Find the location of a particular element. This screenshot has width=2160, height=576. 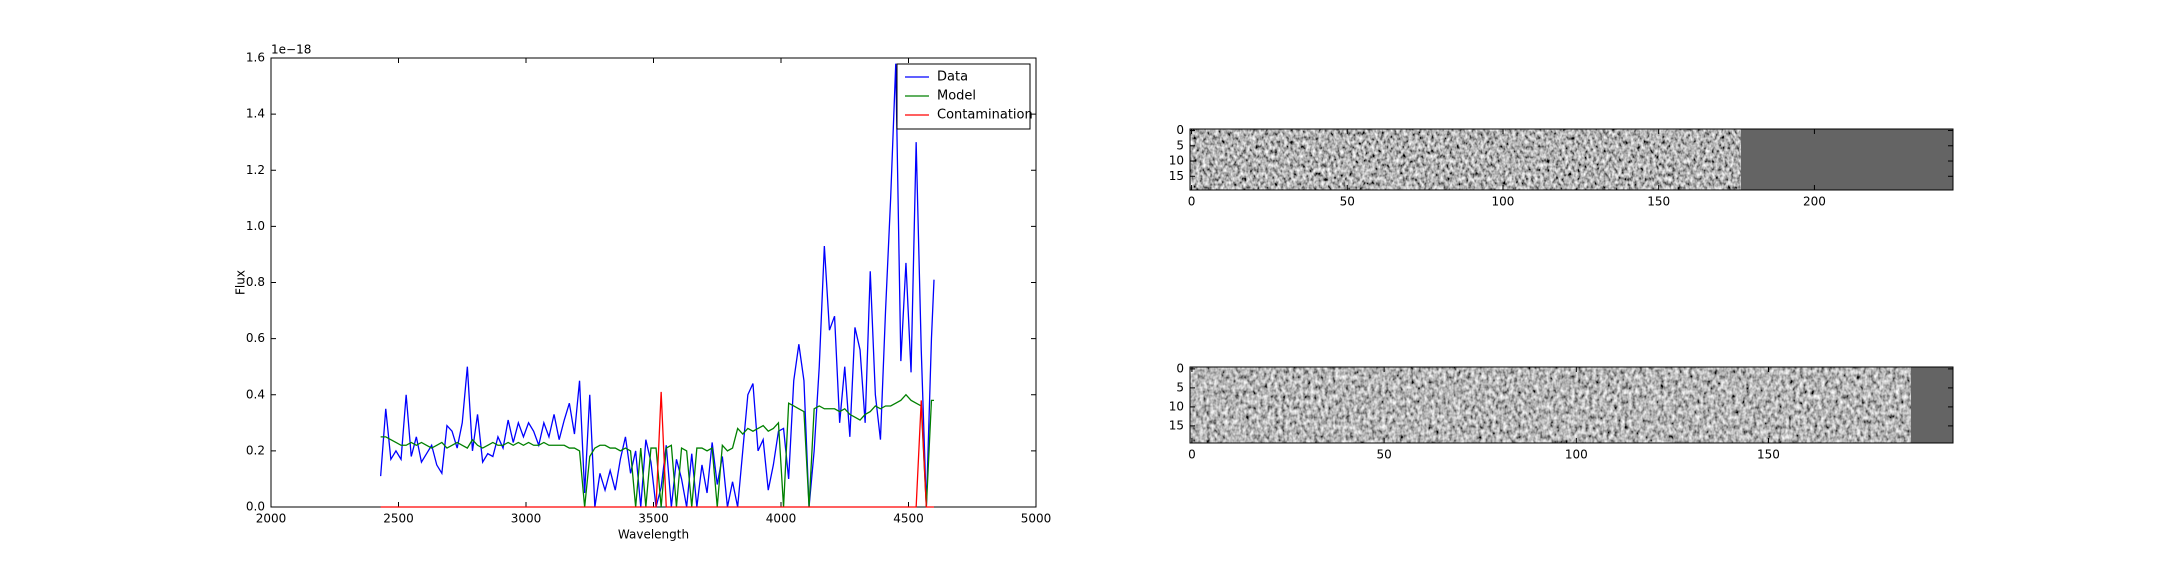

x-tick-label: 3500 is located at coordinates (653, 519).